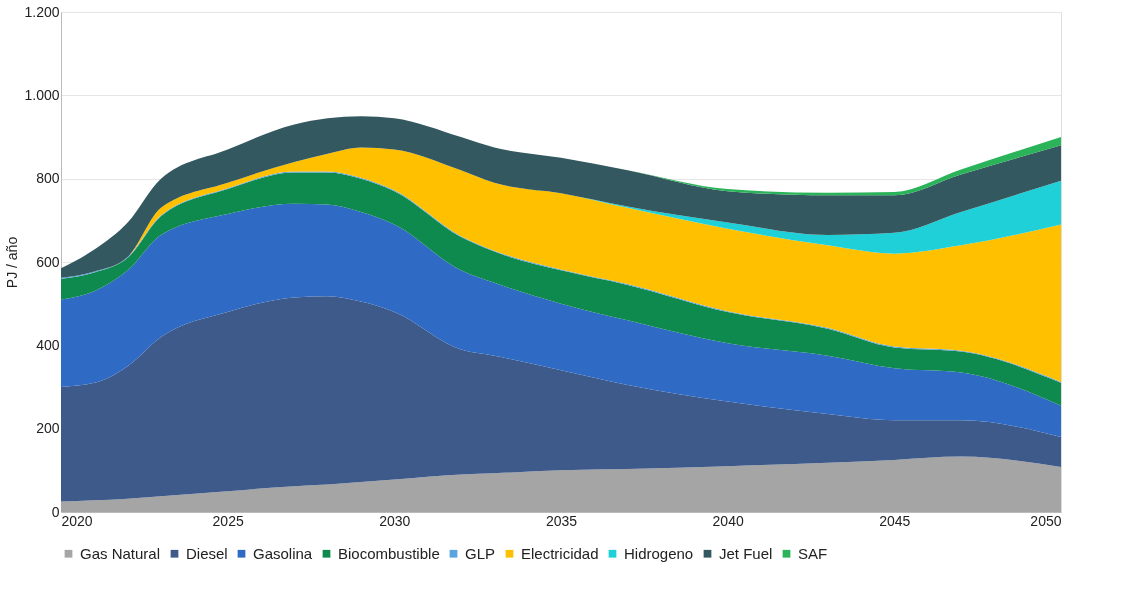  I want to click on x-tick-label: 2040, so click(728, 520).